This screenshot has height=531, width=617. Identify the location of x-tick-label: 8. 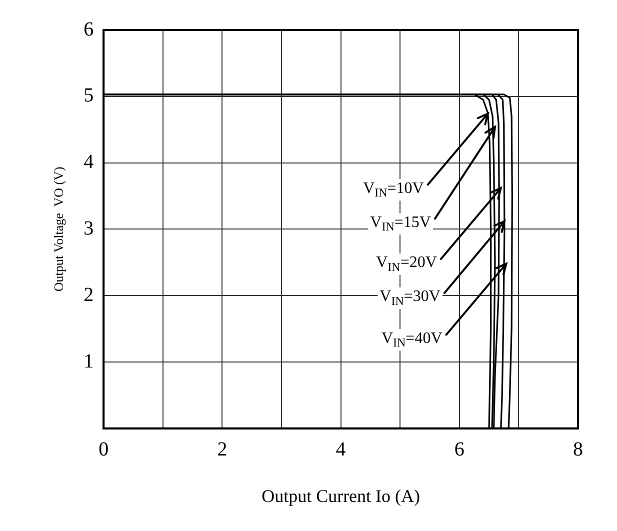
(578, 449).